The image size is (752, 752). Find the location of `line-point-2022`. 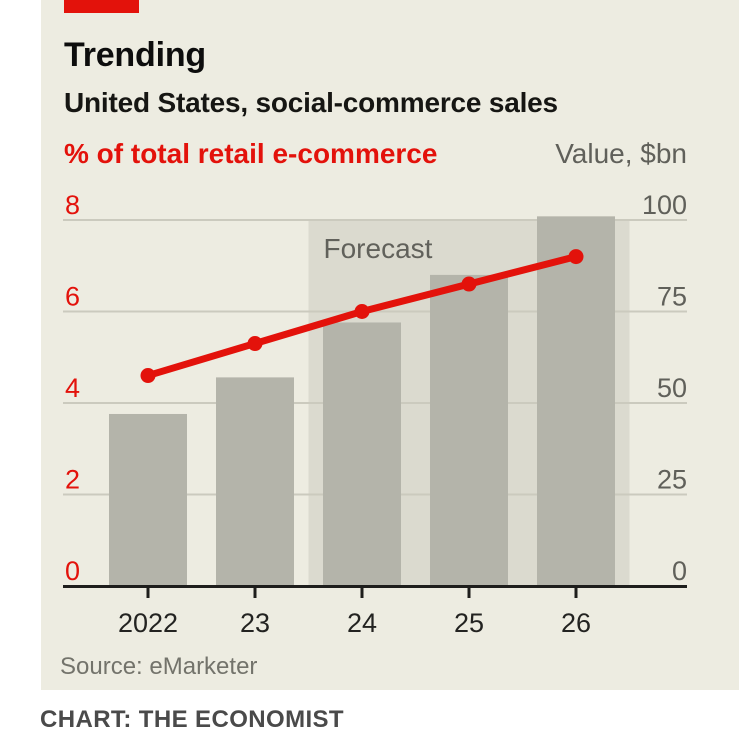

line-point-2022 is located at coordinates (148, 376).